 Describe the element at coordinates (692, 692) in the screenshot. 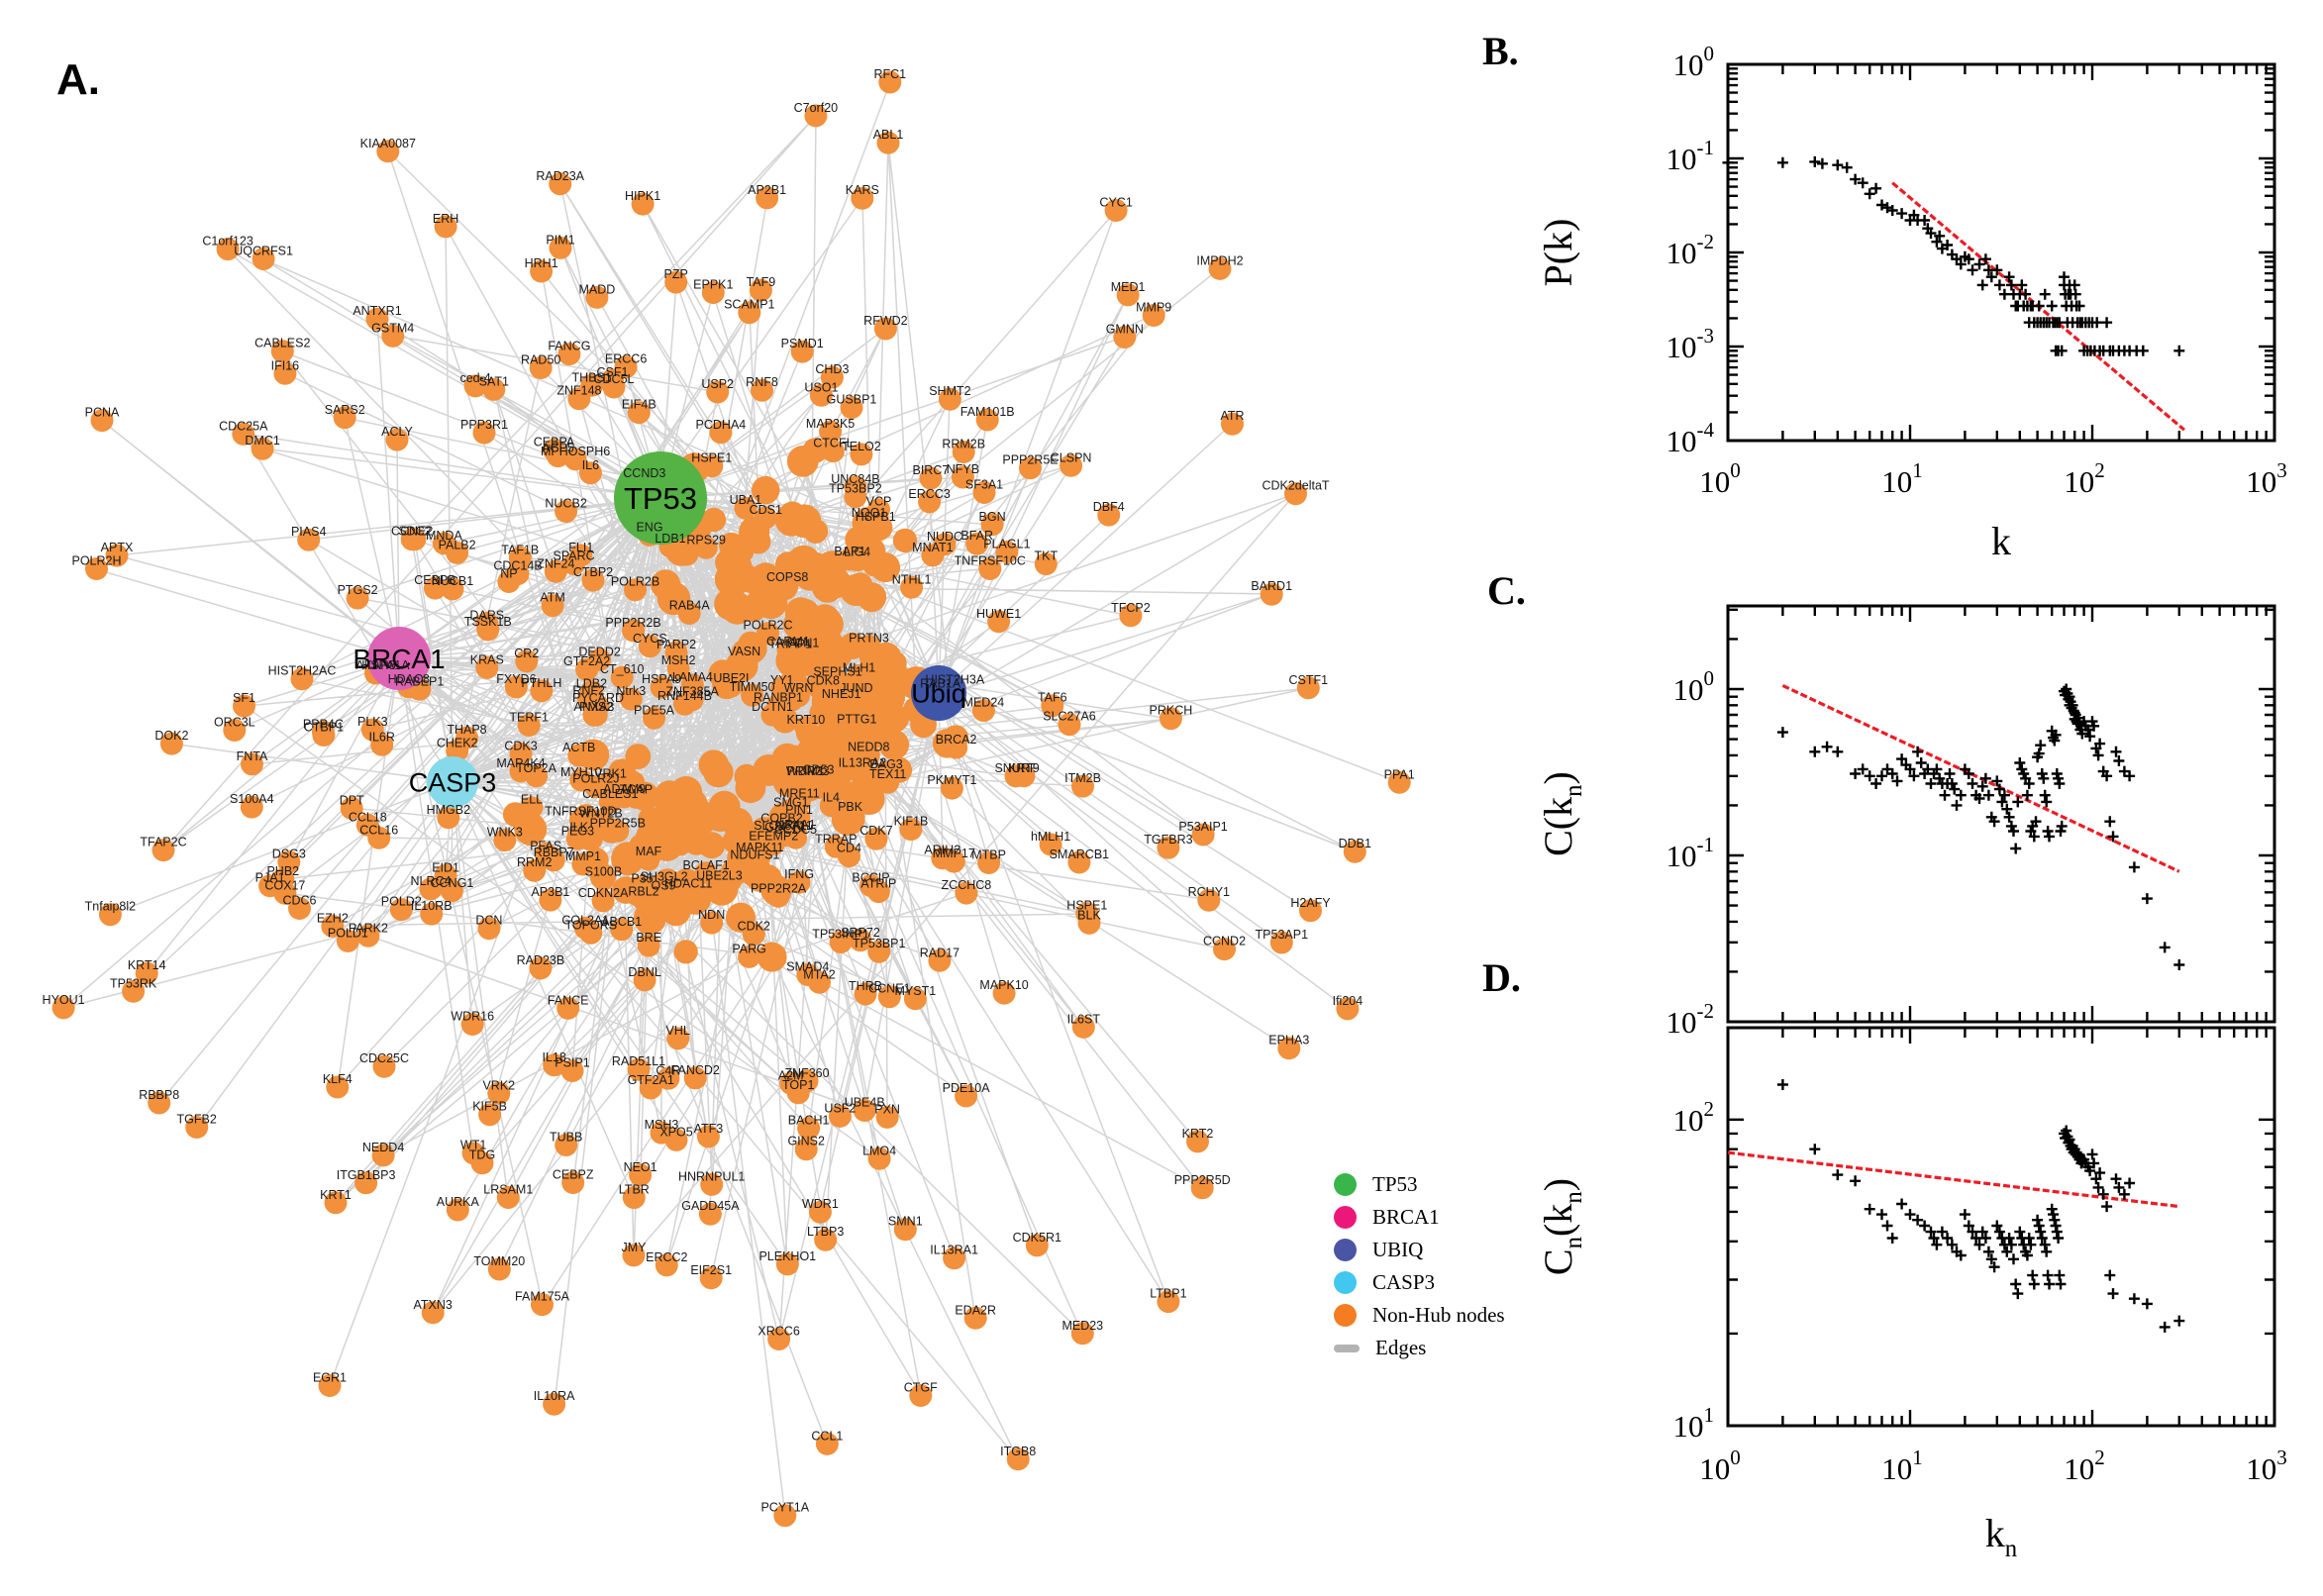

I see `node-label: ZNF385A` at that location.